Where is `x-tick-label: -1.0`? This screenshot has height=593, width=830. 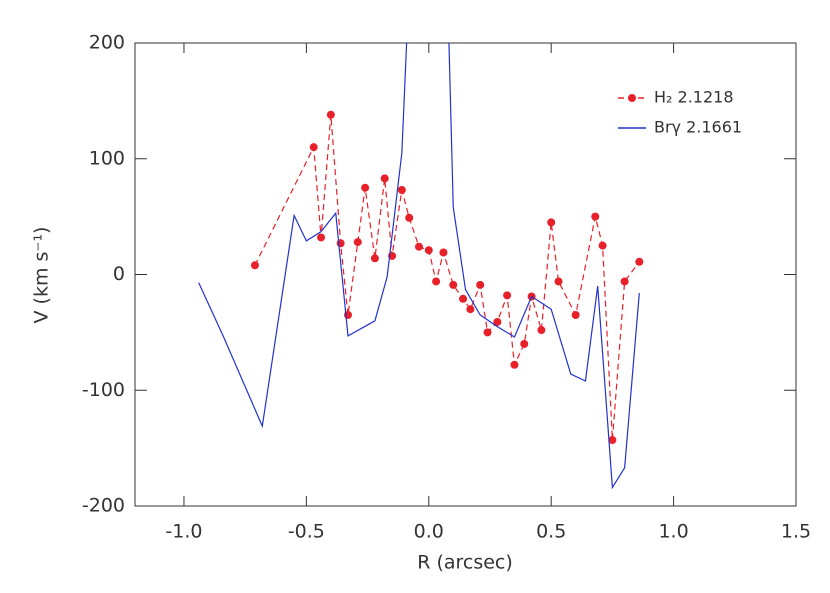 x-tick-label: -1.0 is located at coordinates (183, 532).